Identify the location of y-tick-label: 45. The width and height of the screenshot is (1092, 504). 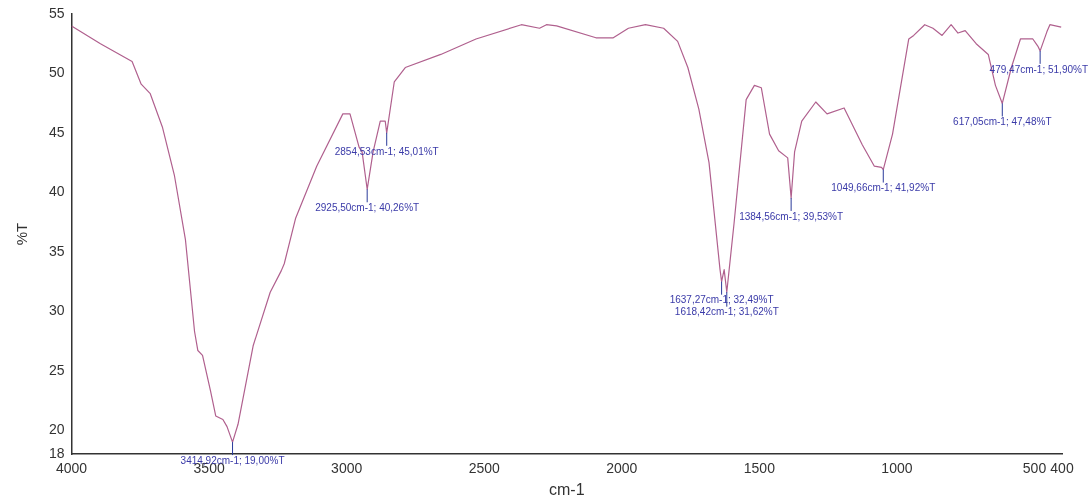
(56, 131).